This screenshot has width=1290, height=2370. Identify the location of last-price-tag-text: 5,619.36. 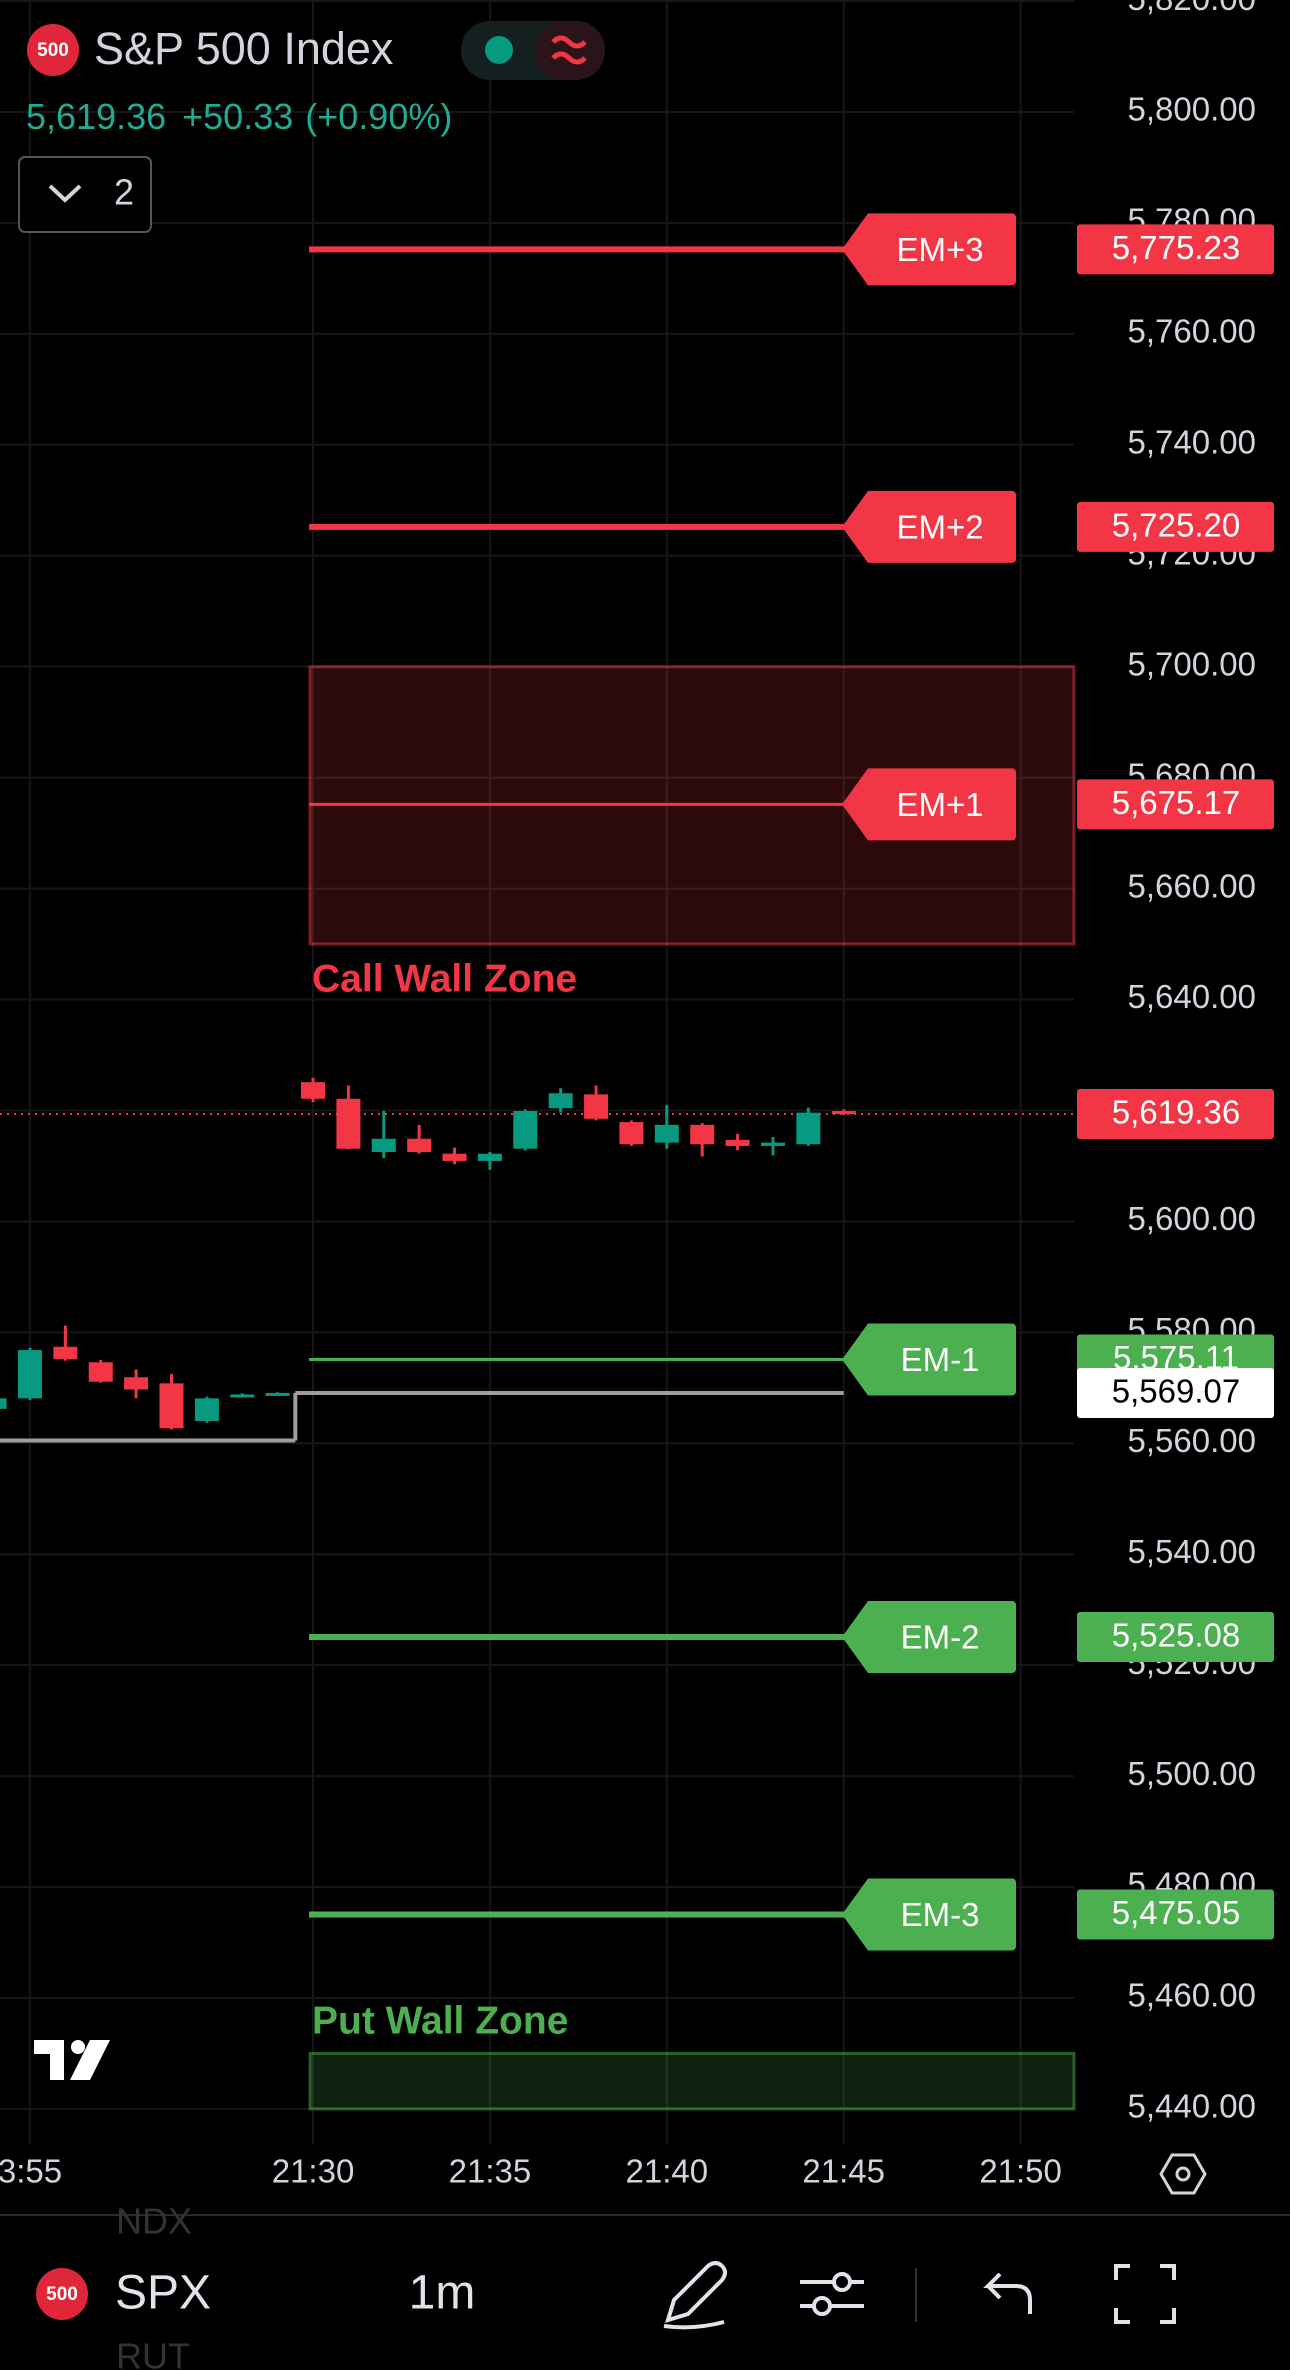
(1176, 1112).